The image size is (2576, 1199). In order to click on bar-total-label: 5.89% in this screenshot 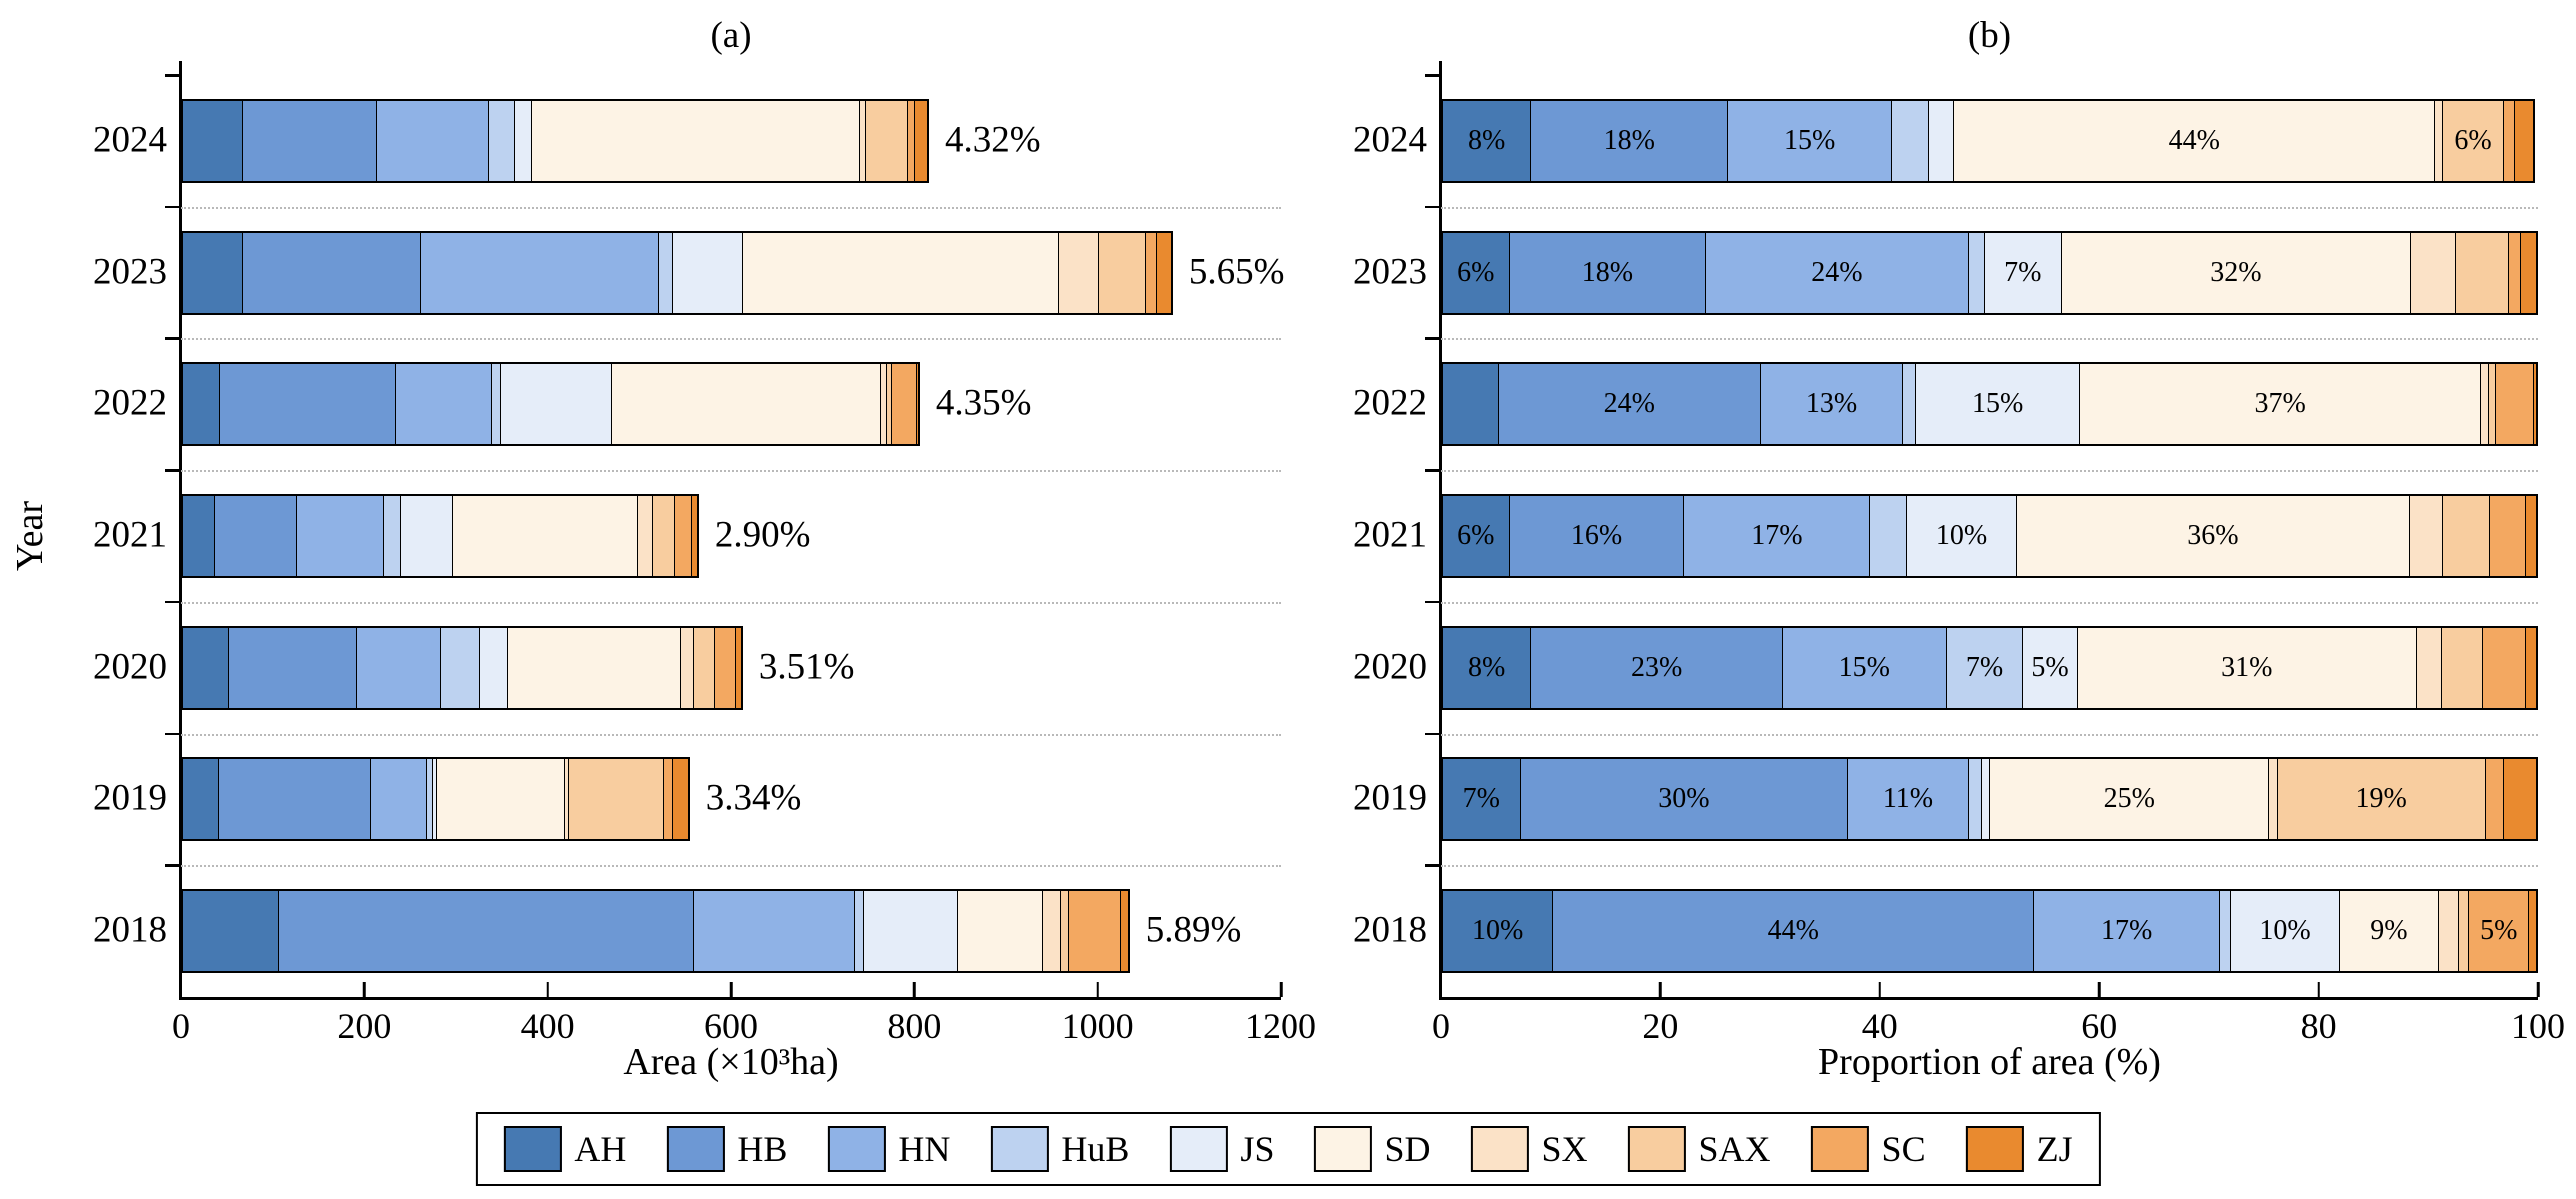, I will do `click(1194, 930)`.